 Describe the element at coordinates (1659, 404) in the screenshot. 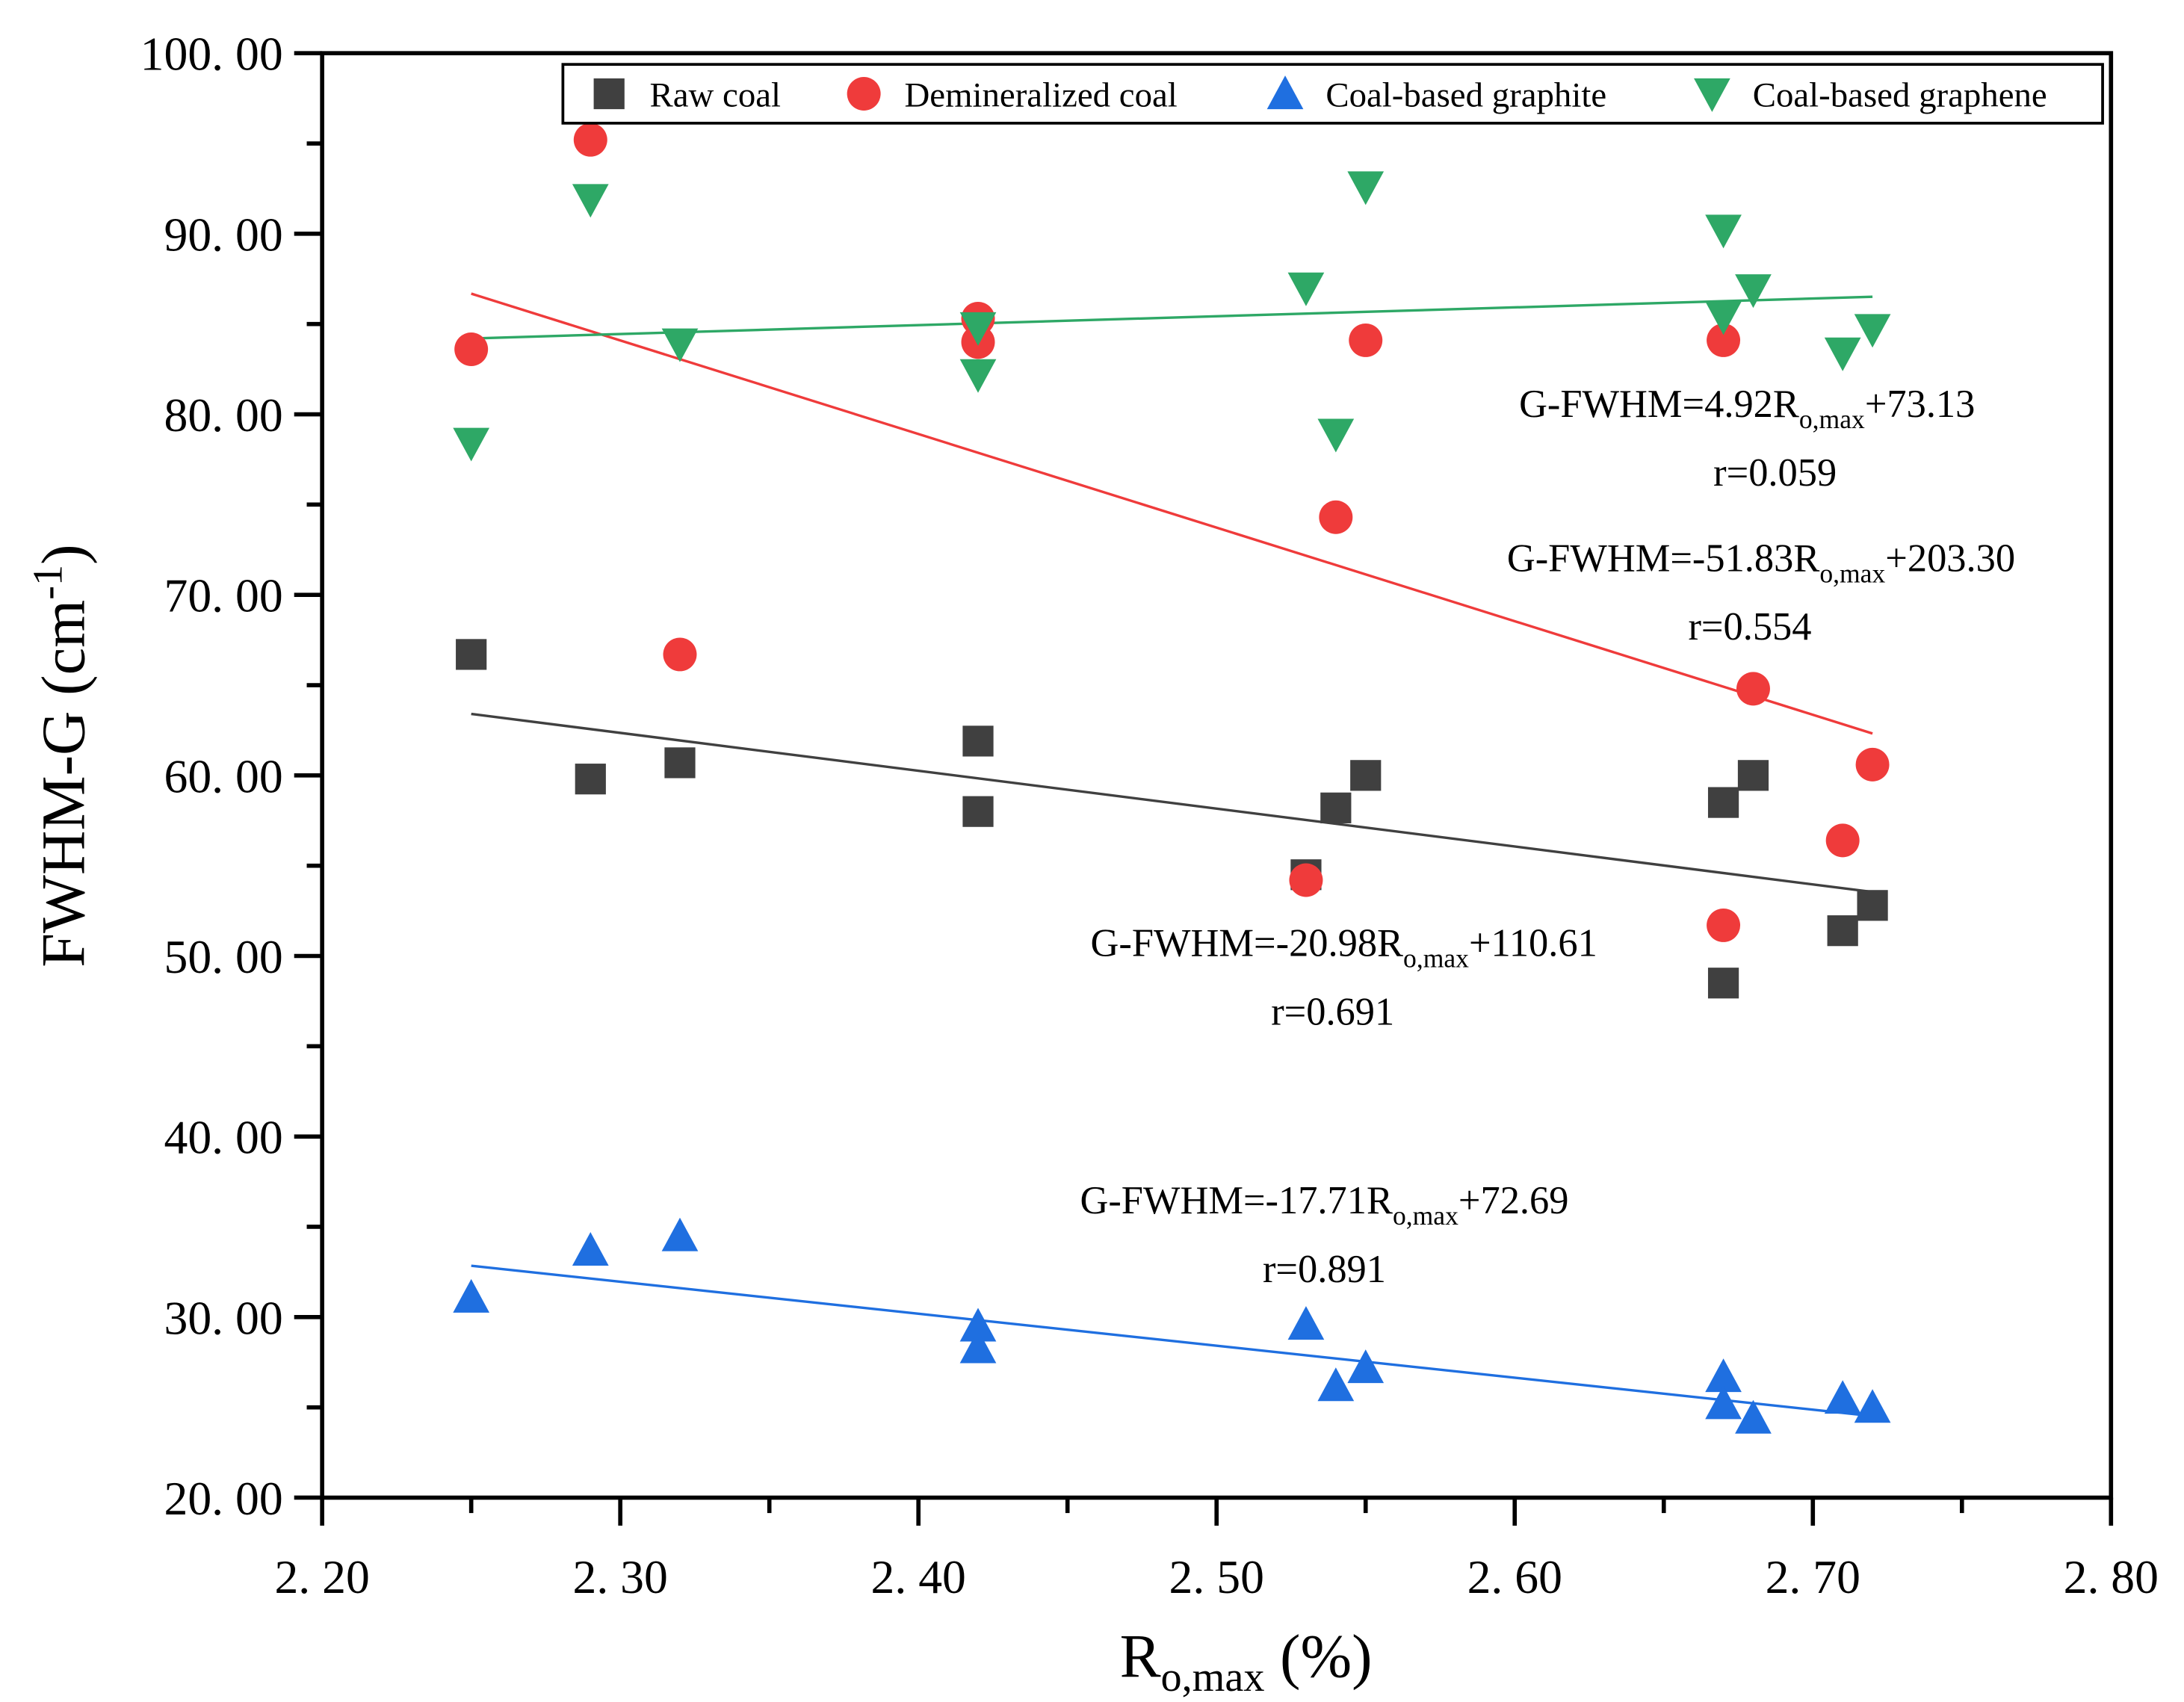

I see `equation-text: G-FWHM=4.92R` at that location.